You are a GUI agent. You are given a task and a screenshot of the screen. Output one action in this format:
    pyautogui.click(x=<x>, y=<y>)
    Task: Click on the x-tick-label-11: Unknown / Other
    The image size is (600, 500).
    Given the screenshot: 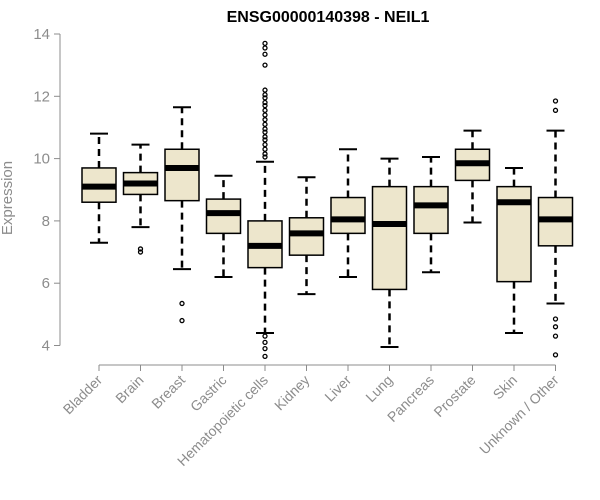 What is the action you would take?
    pyautogui.click(x=519, y=415)
    